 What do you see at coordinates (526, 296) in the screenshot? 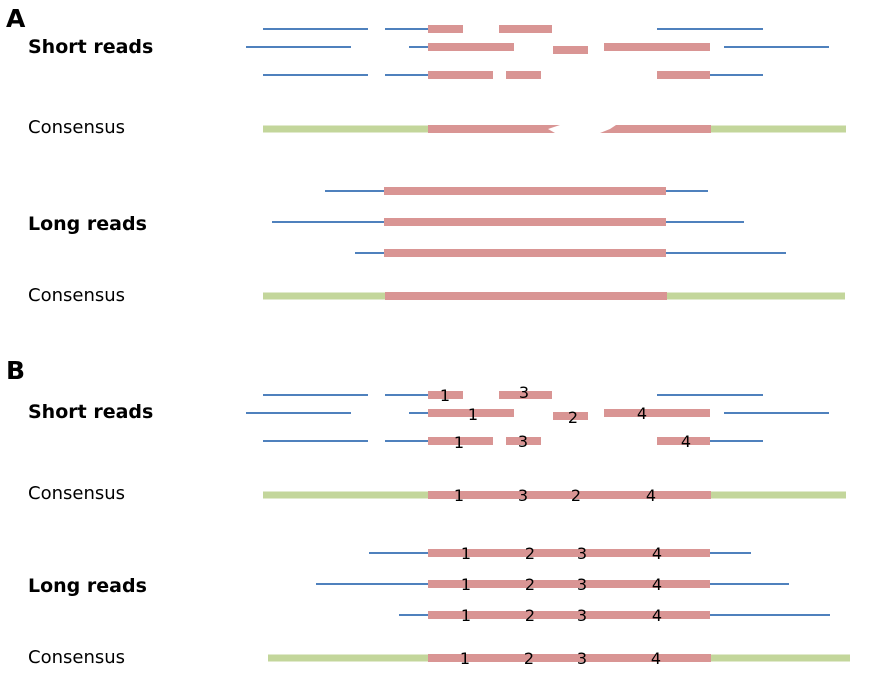
I see `a-consensus-2-repeat` at bounding box center [526, 296].